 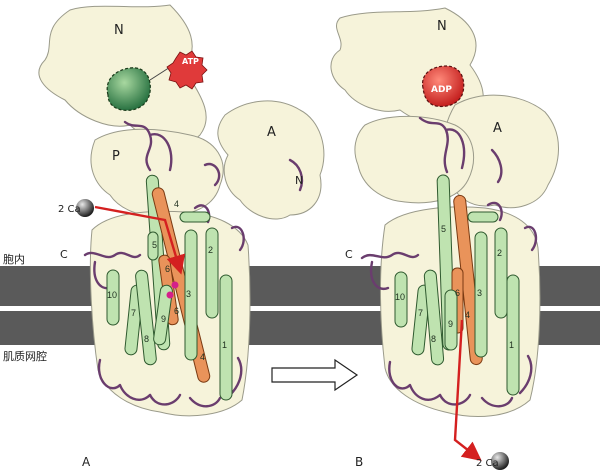 What do you see at coordinates (487, 463) in the screenshot?
I see `label-calcium-right: 2 Ca` at bounding box center [487, 463].